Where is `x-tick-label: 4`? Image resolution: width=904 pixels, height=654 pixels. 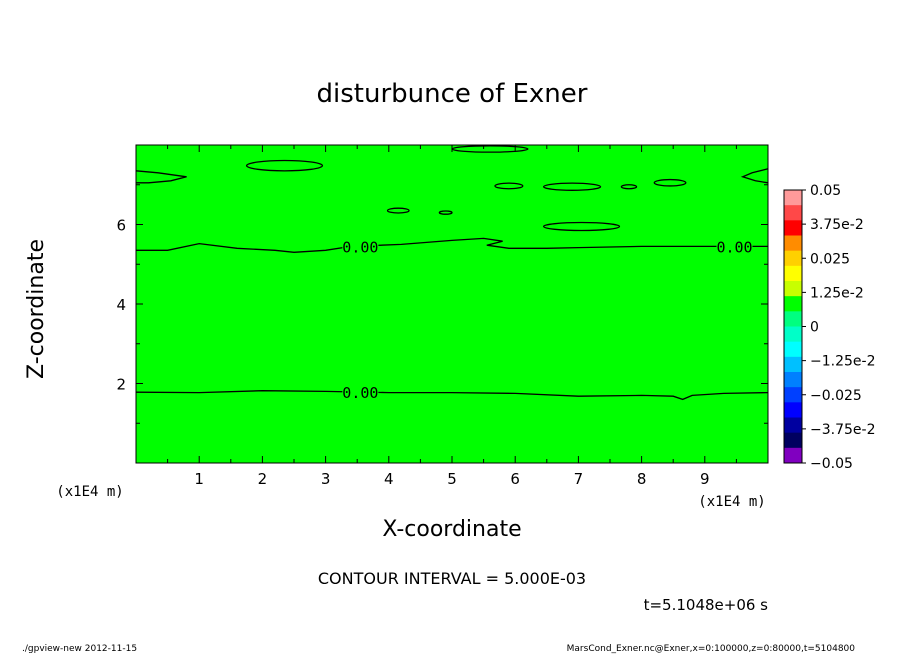 x-tick-label: 4 is located at coordinates (389, 479).